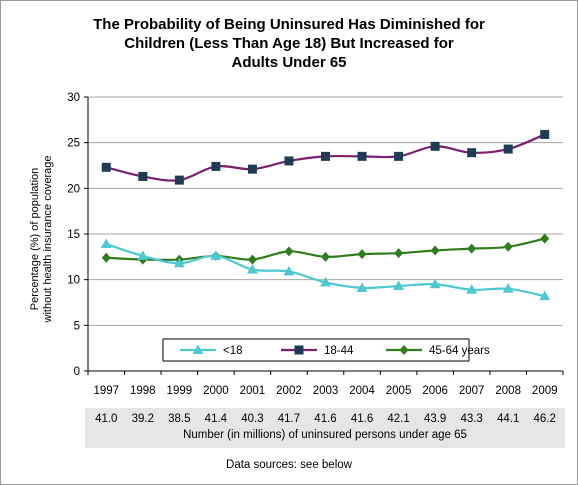 Image resolution: width=578 pixels, height=485 pixels. I want to click on x-tick-label-2000: 2000, so click(216, 391).